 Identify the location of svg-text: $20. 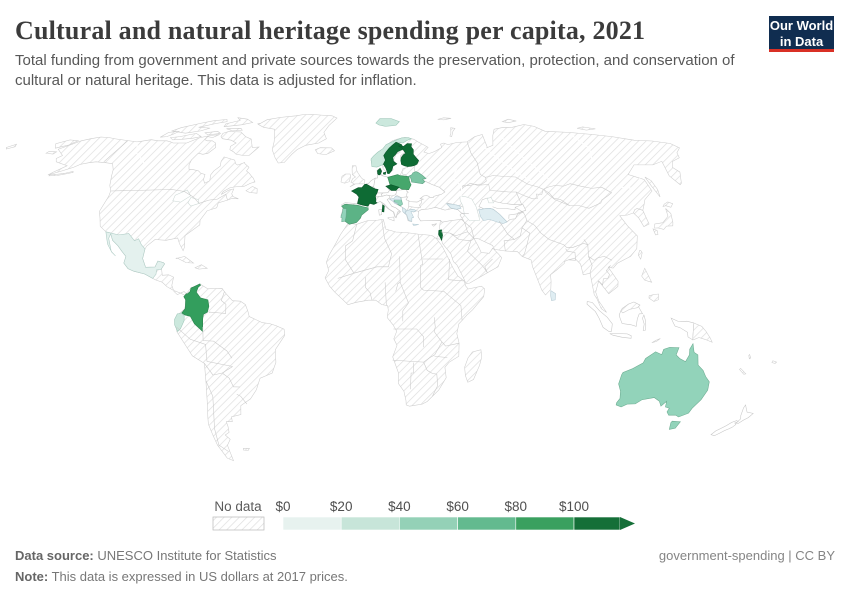
(341, 506).